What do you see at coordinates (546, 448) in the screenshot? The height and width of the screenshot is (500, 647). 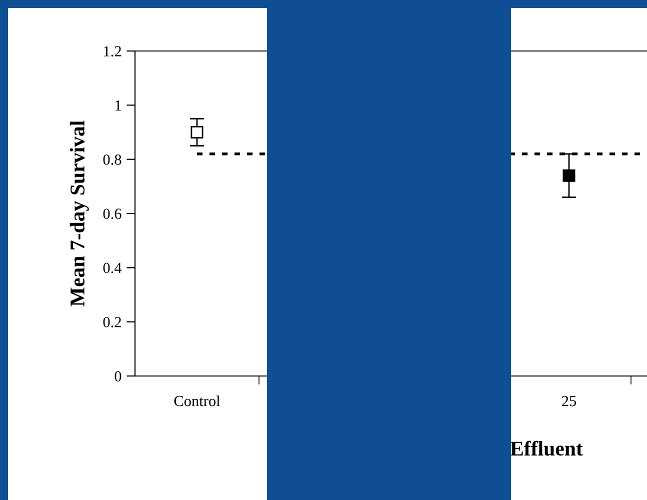 I see `x-axis-title: Effluent` at bounding box center [546, 448].